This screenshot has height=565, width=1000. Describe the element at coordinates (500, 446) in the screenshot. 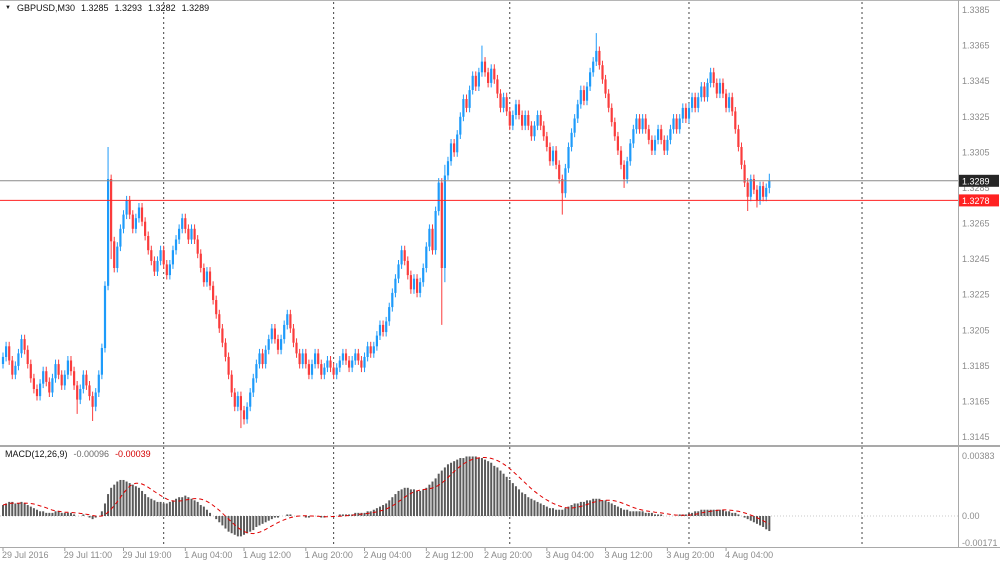

I see `pane-divider` at that location.